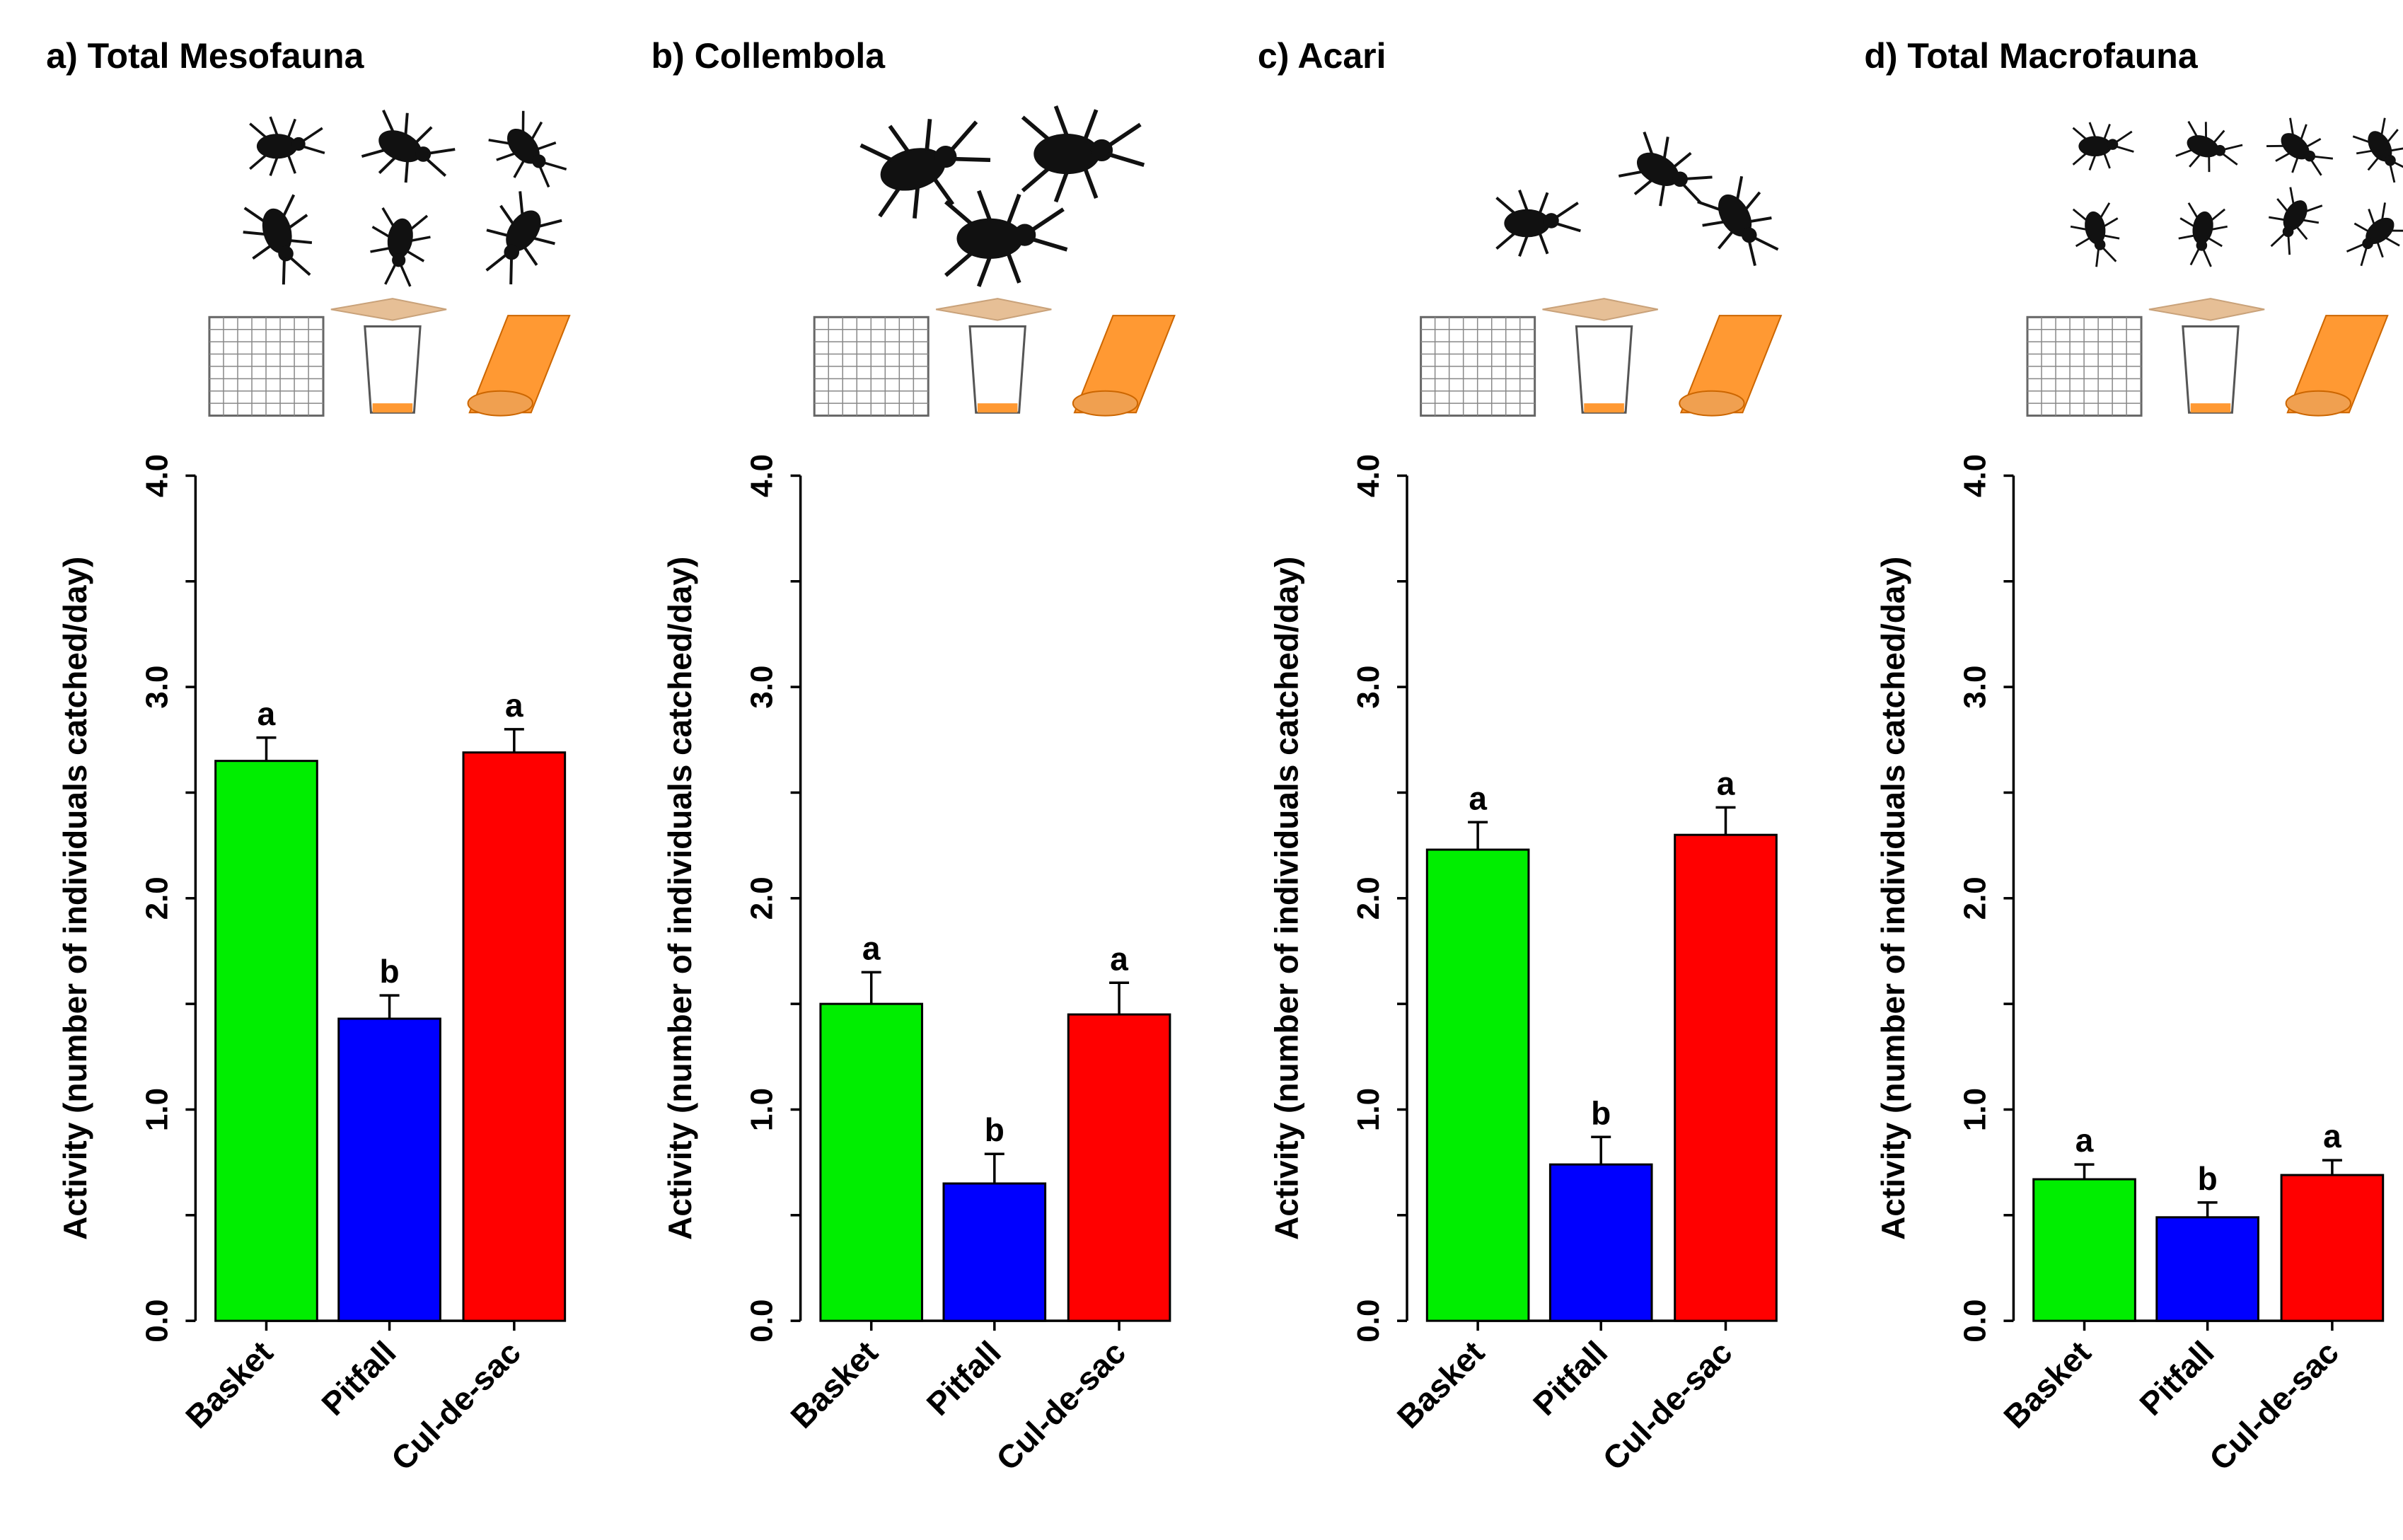  I want to click on panel-title: a) Total Mesofauna, so click(205, 56).